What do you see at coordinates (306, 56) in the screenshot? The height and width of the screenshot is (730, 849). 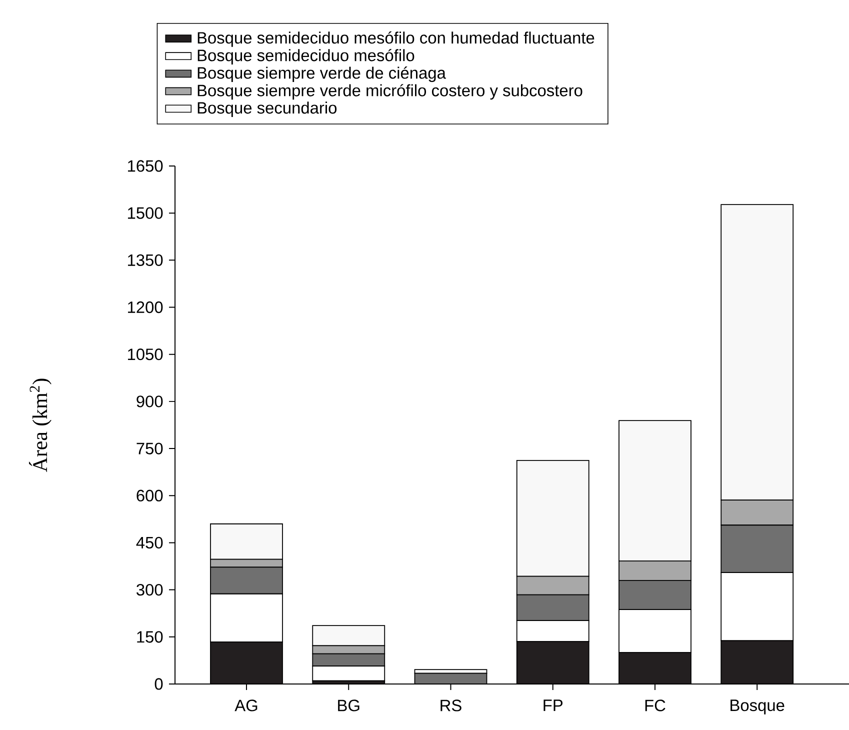 I see `legend-label: Bosque semideciduo mesófilo` at bounding box center [306, 56].